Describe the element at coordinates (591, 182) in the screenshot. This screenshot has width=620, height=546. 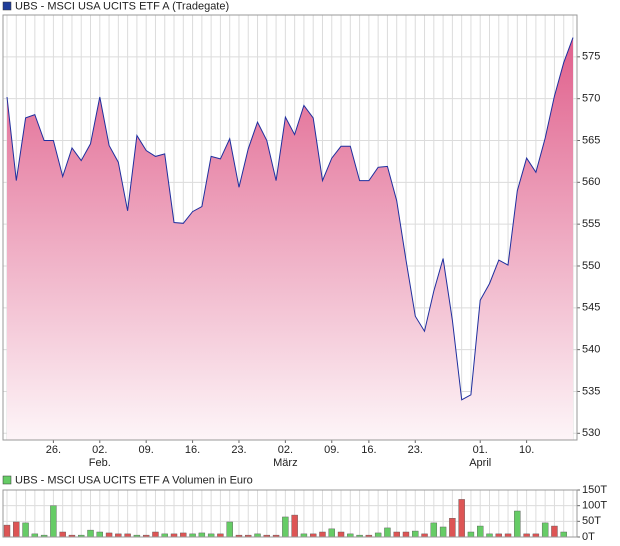
I see `y-tick-label: 560` at that location.